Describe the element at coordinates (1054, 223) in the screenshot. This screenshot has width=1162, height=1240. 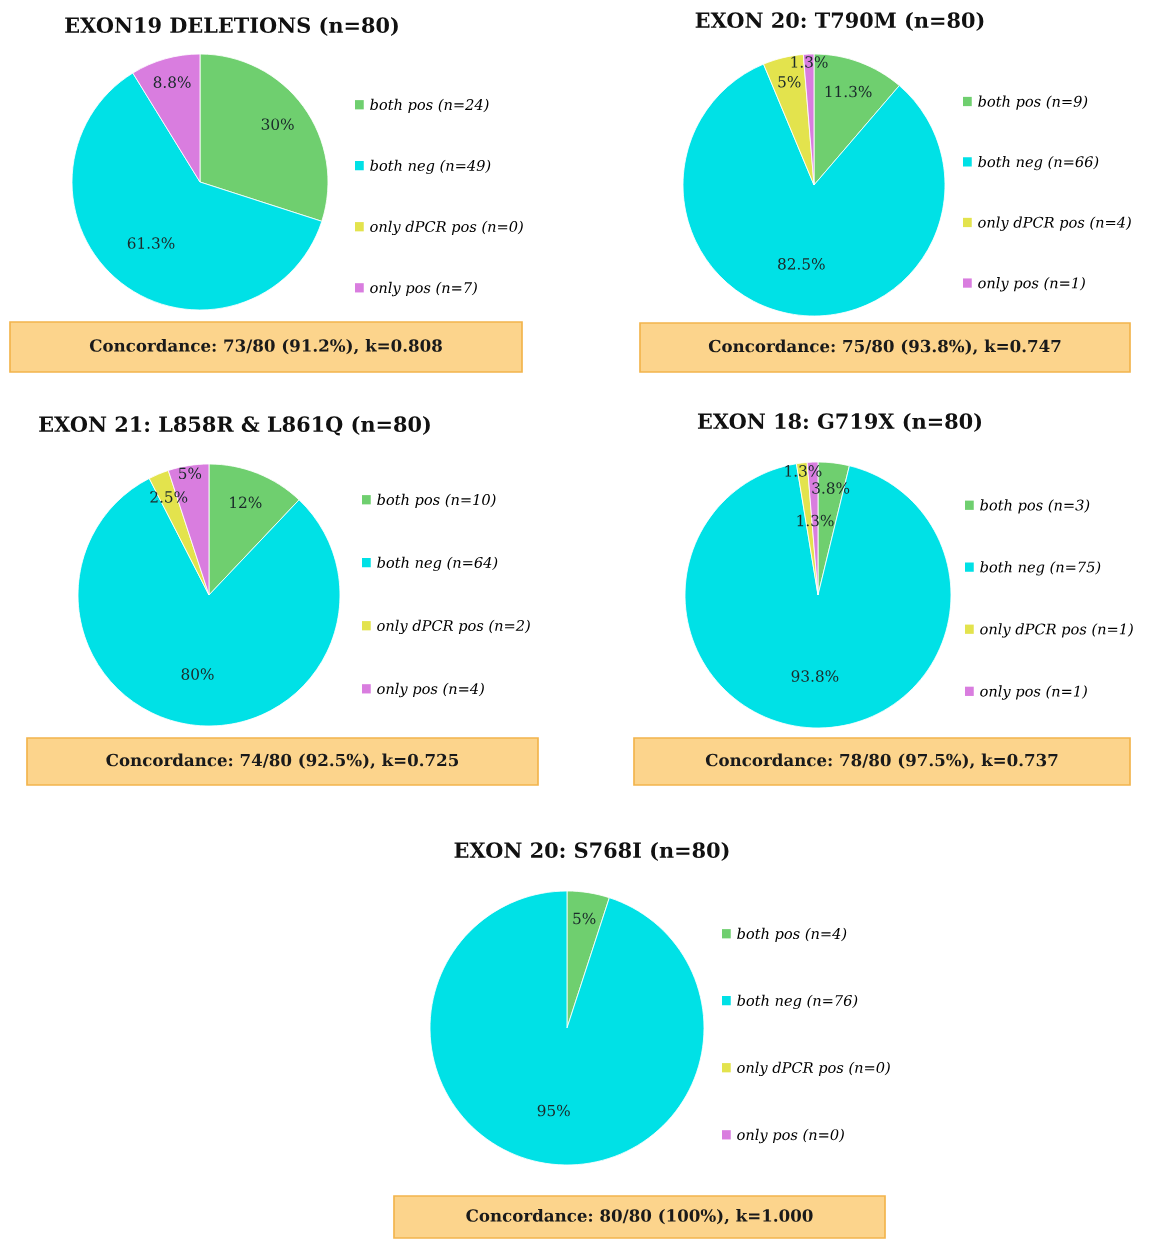
I see `legend-label: only dPCR pos (n=4)` at that location.